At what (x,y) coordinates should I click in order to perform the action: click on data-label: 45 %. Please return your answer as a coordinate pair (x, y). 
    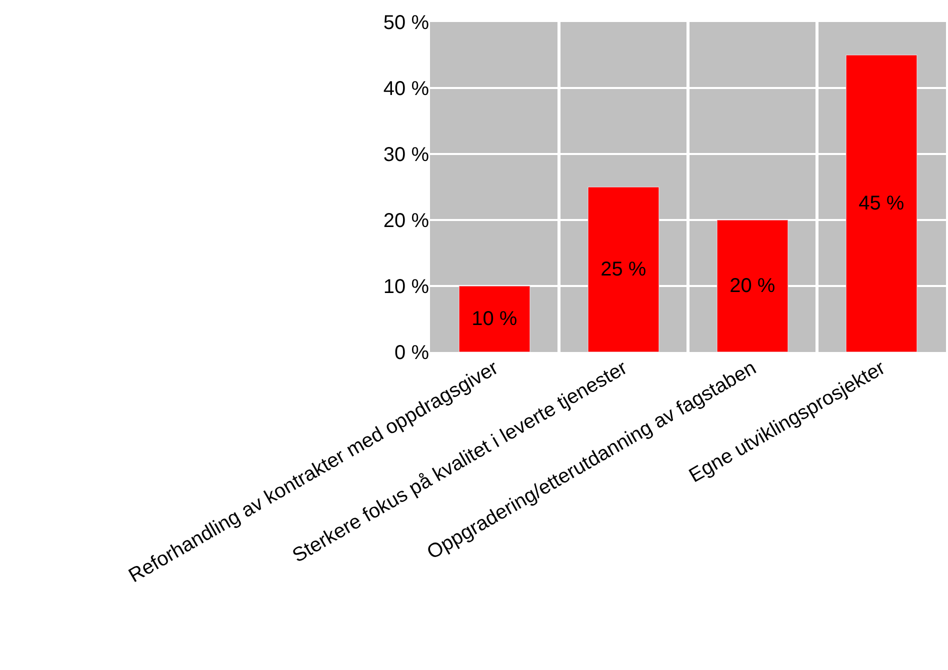
    Looking at the image, I should click on (881, 203).